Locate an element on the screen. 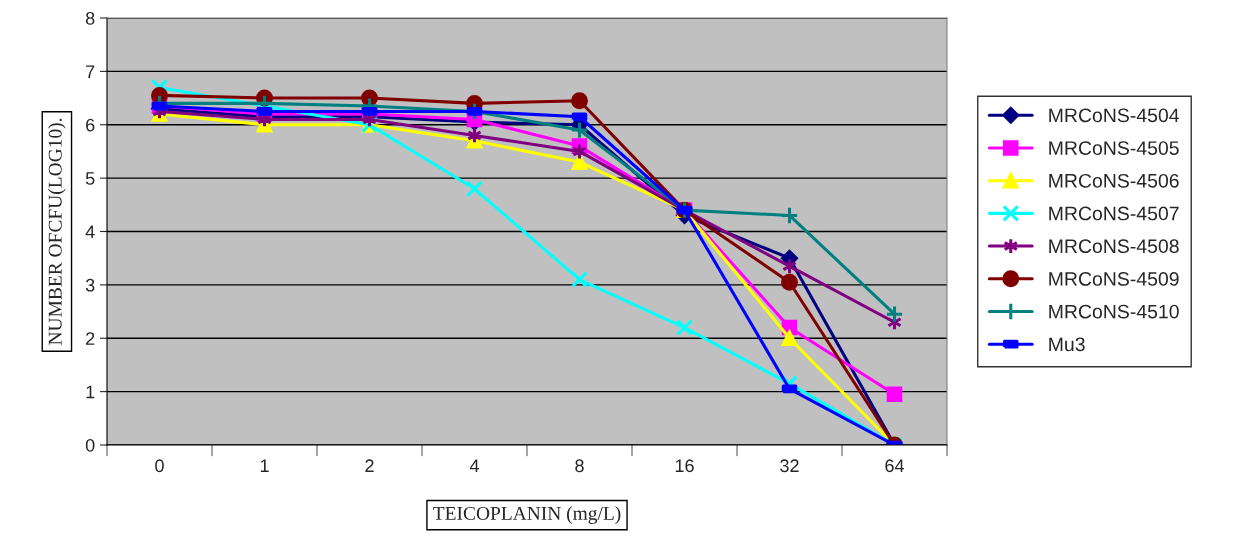 Image resolution: width=1234 pixels, height=554 pixels. x-tick-label: 8 is located at coordinates (579, 466).